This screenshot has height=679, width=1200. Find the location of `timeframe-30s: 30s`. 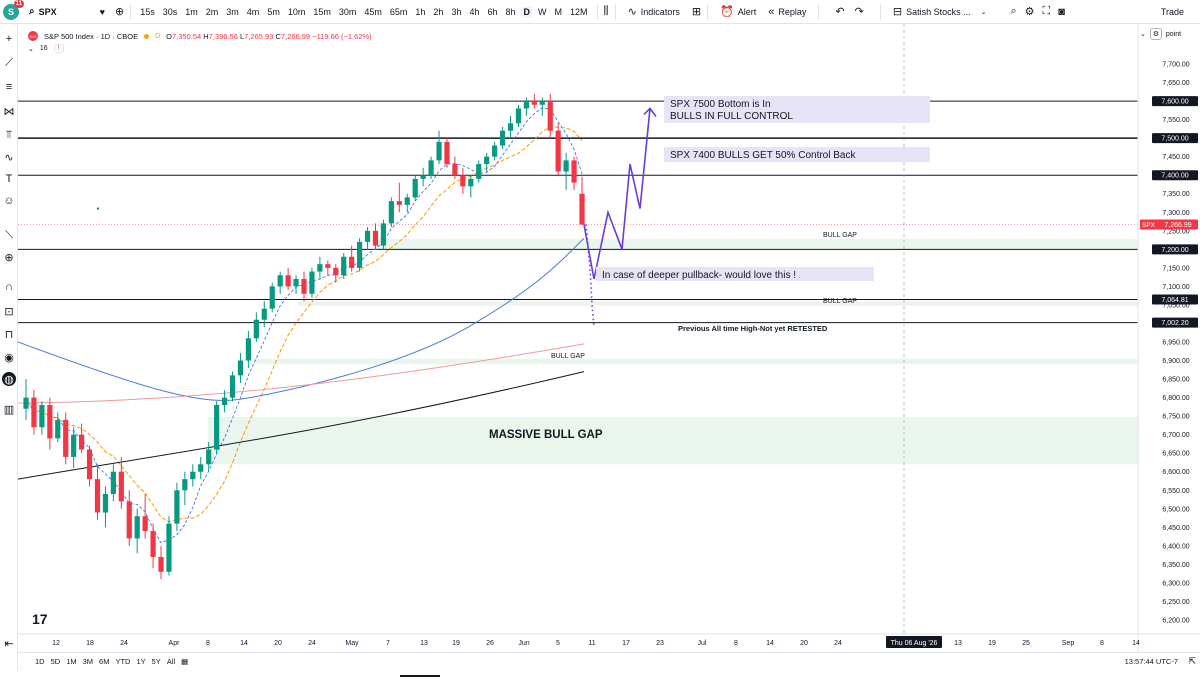

timeframe-30s: 30s is located at coordinates (170, 11).